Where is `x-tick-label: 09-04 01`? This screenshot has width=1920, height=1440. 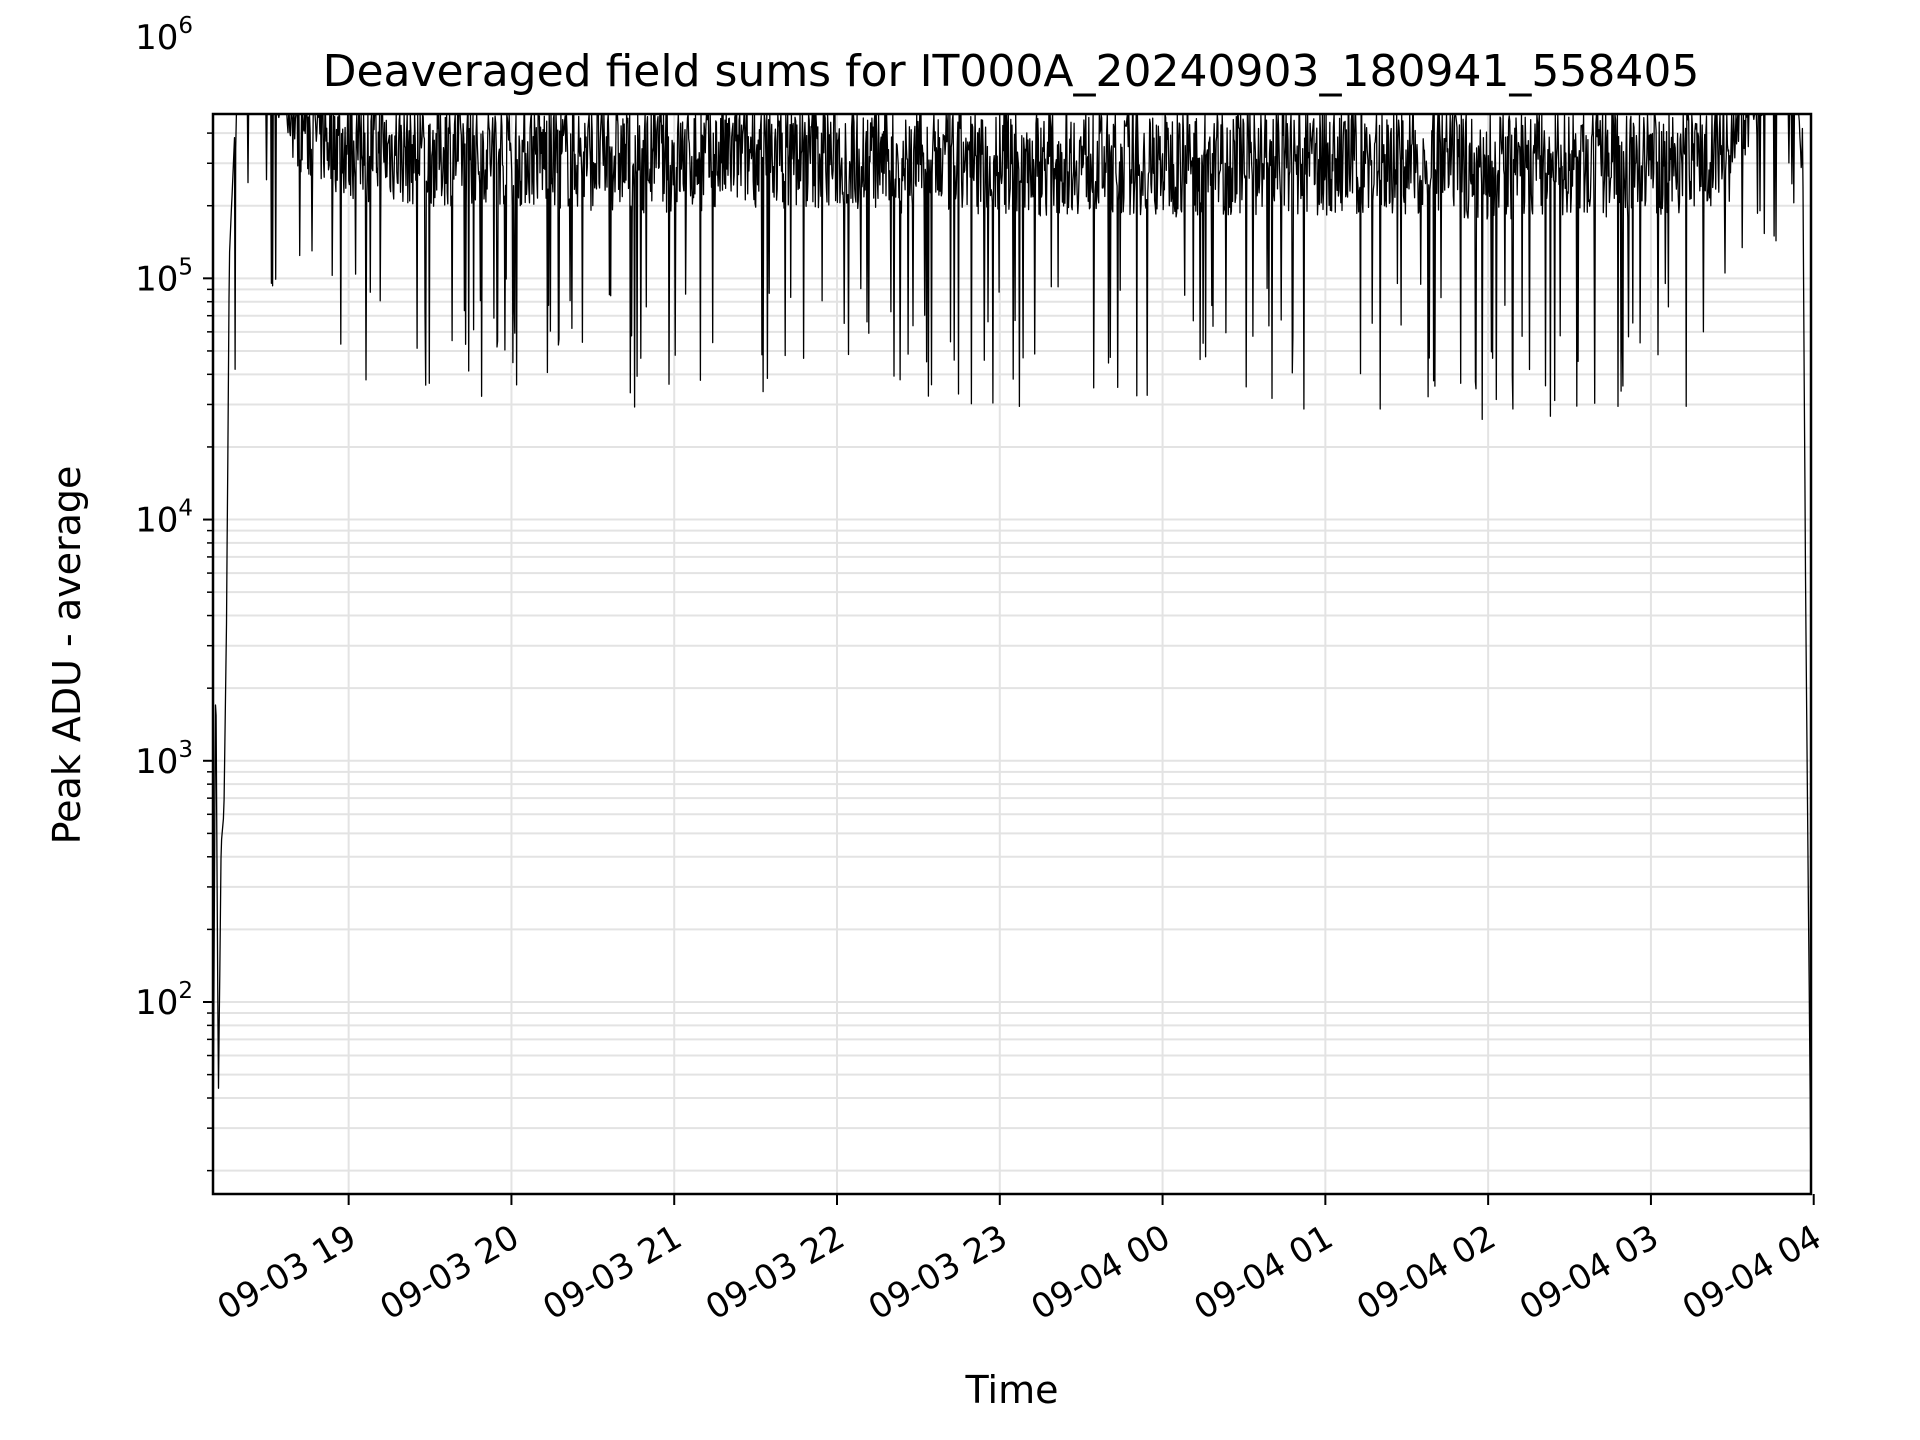
x-tick-label: 09-04 01 is located at coordinates (1263, 1272).